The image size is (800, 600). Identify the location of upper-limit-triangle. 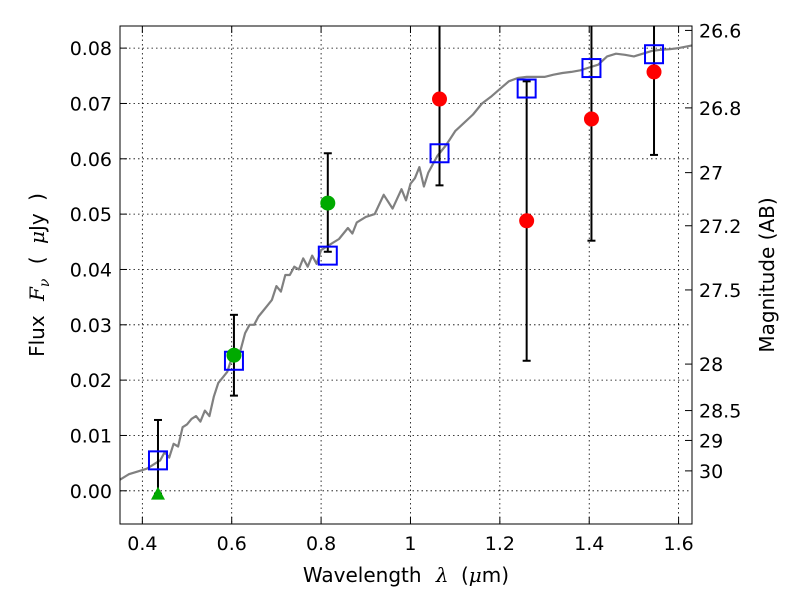
(157, 493).